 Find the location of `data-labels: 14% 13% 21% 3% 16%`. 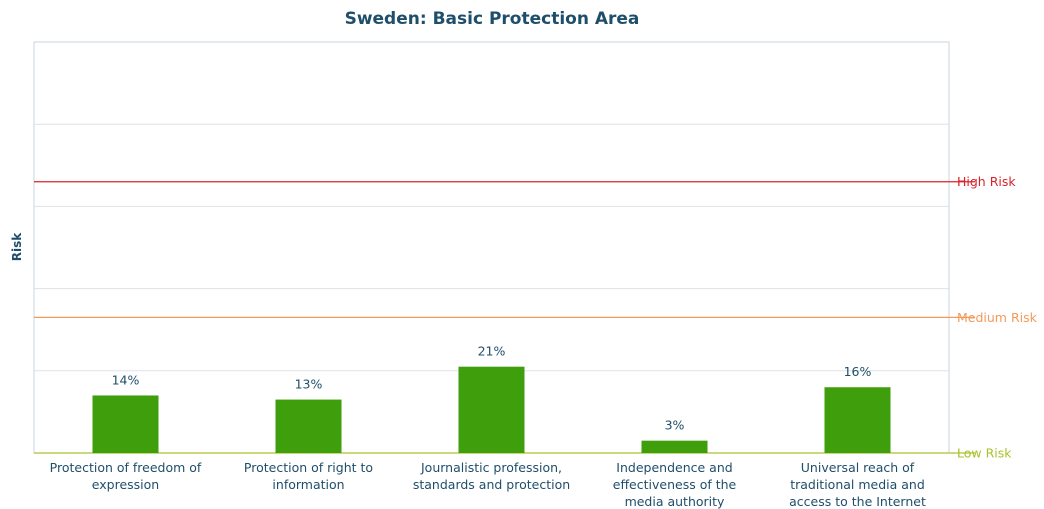

data-labels: 14% 13% 21% 3% 16% is located at coordinates (492, 388).